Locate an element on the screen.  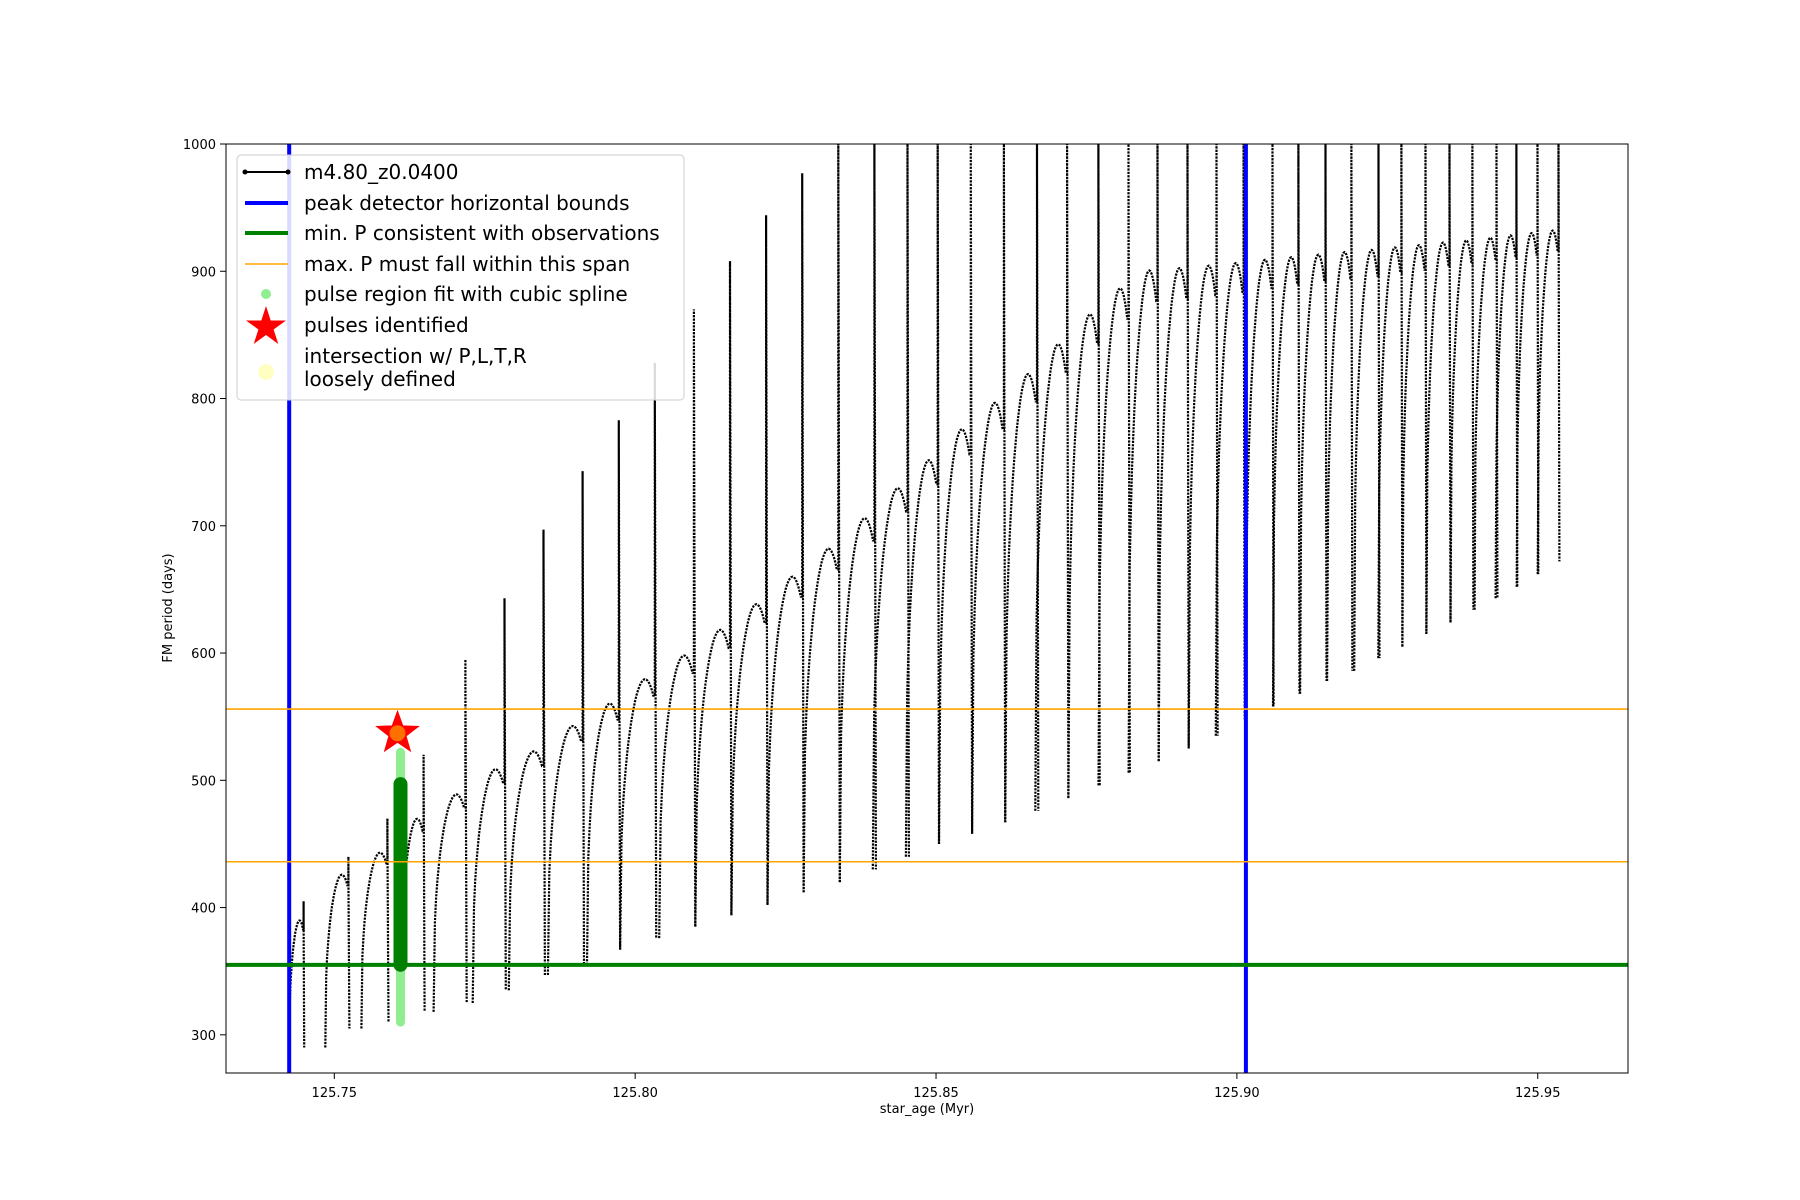
y-tick-label: 300 is located at coordinates (203, 1036).